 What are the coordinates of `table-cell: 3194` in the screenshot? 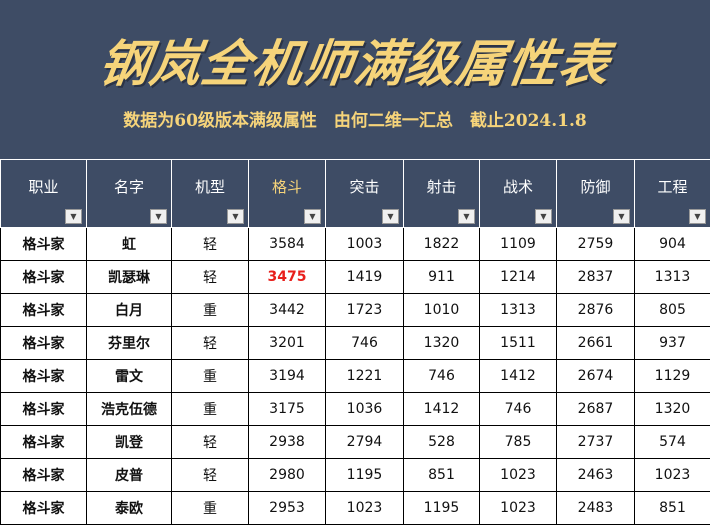 It's located at (287, 376).